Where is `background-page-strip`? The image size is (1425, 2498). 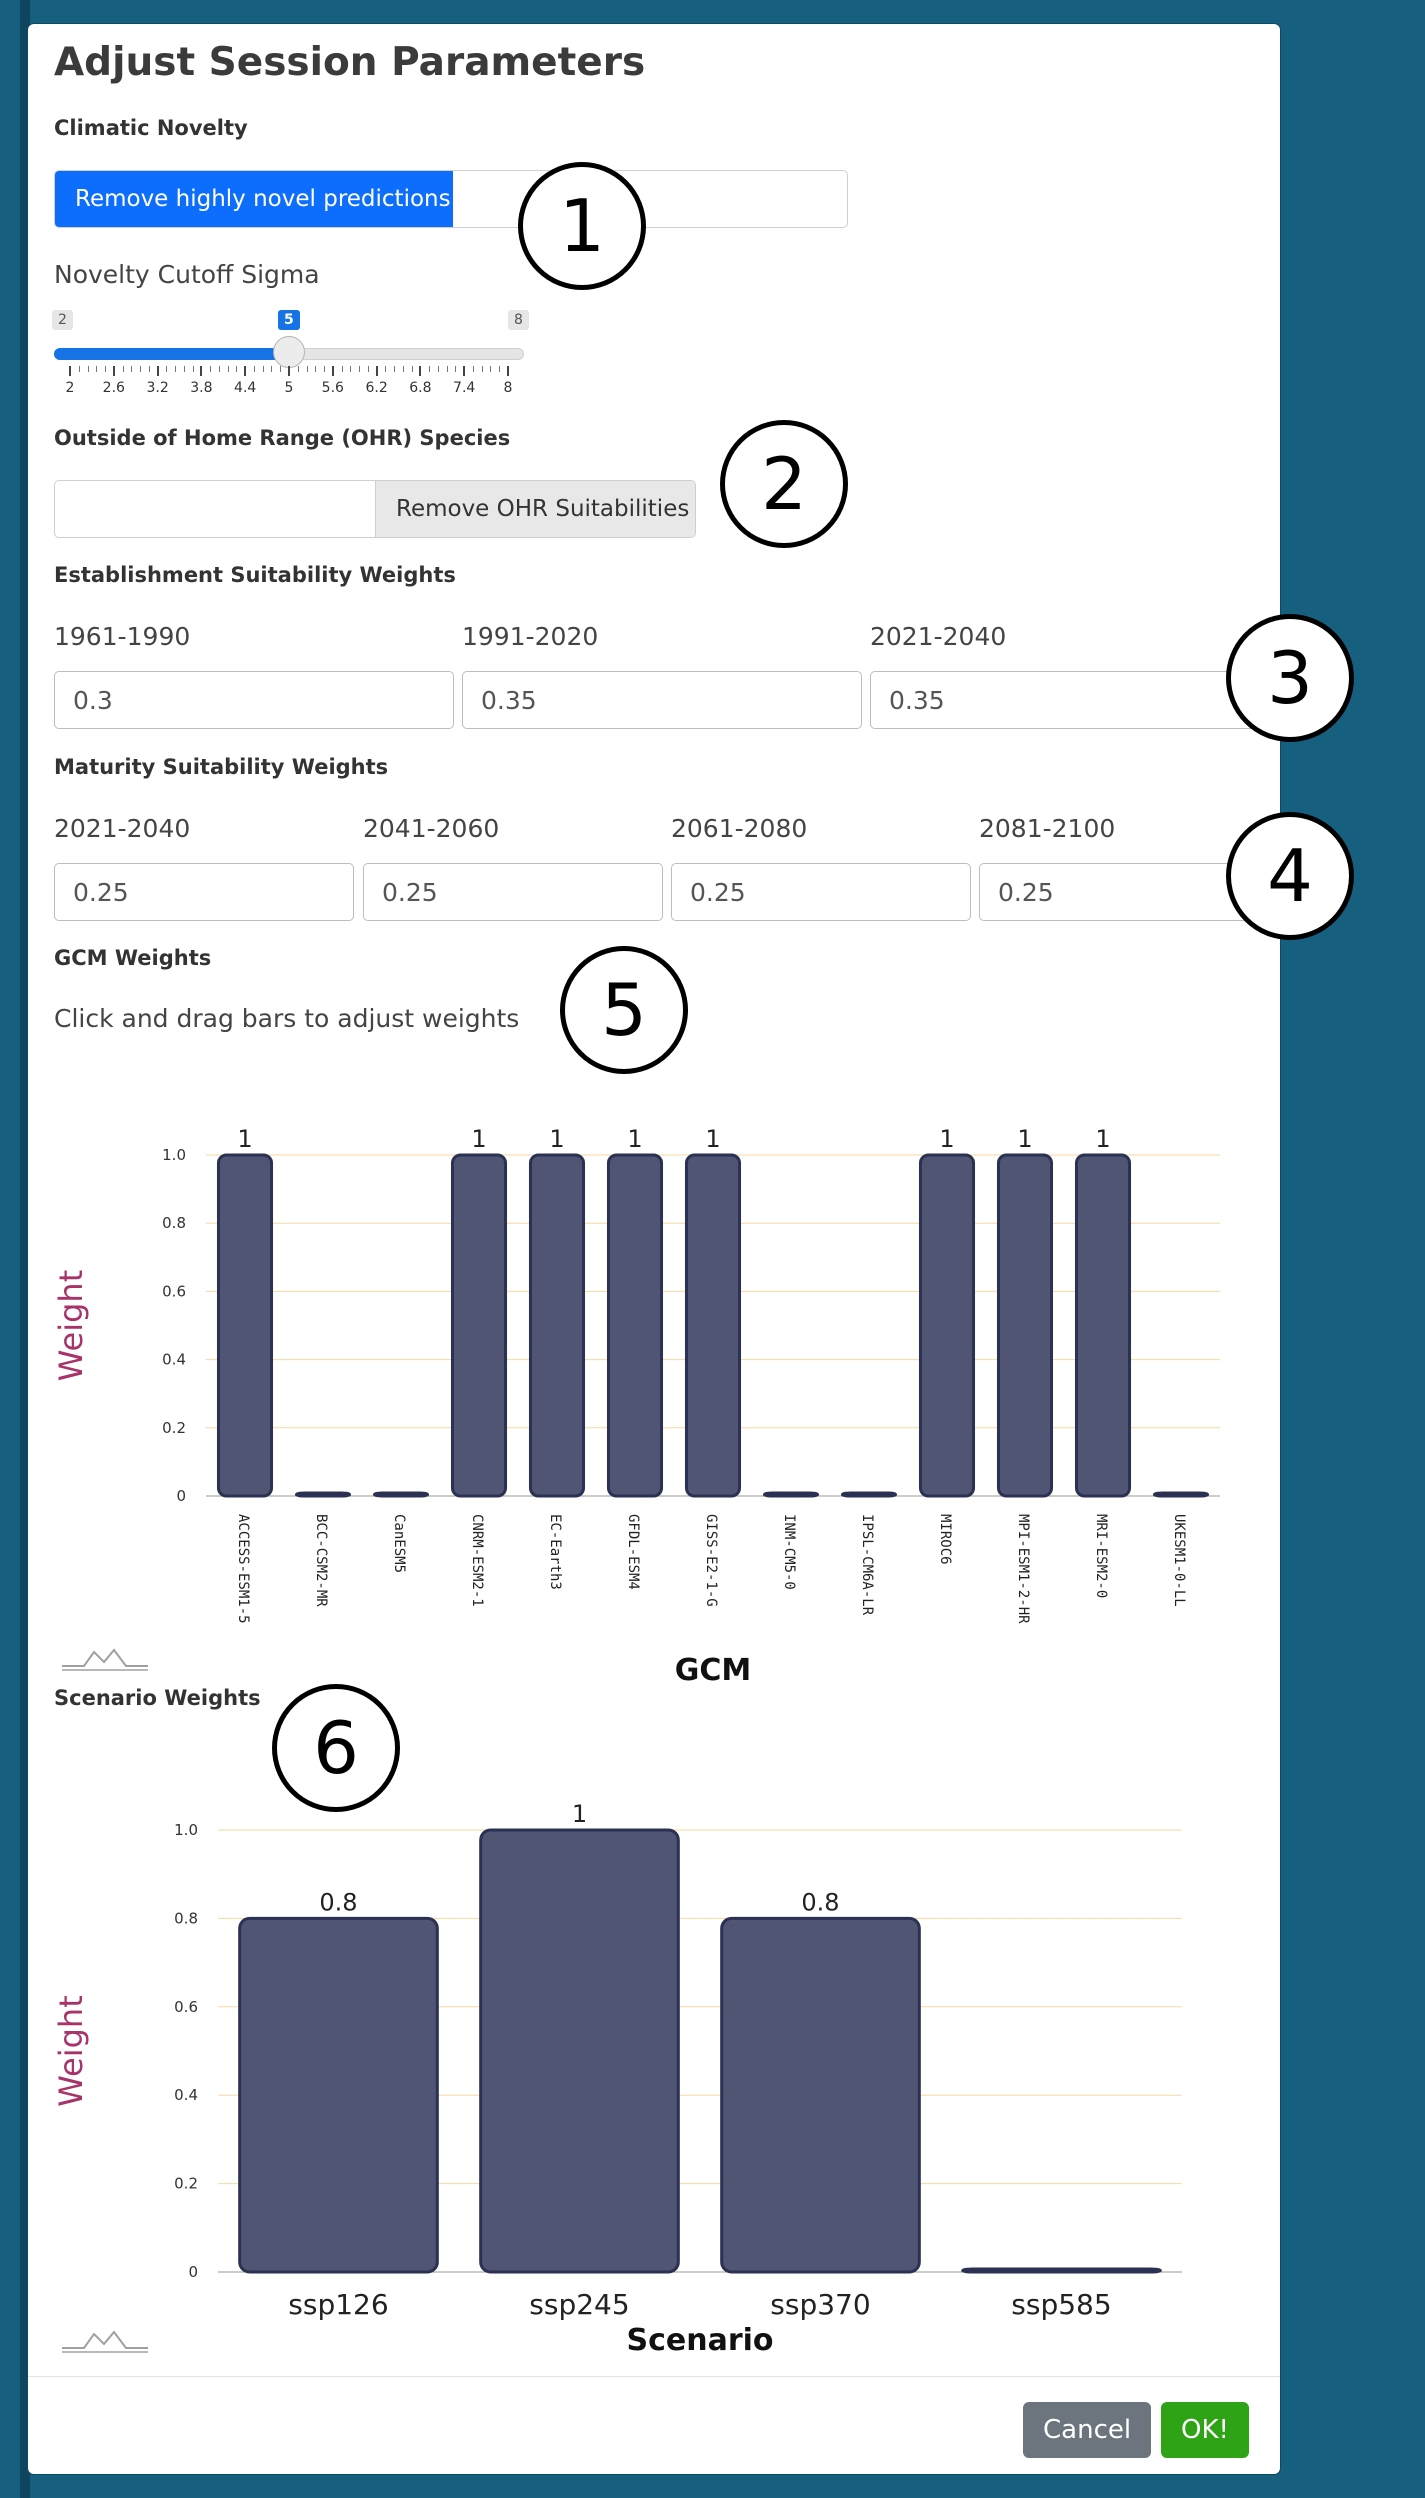 background-page-strip is located at coordinates (25, 1249).